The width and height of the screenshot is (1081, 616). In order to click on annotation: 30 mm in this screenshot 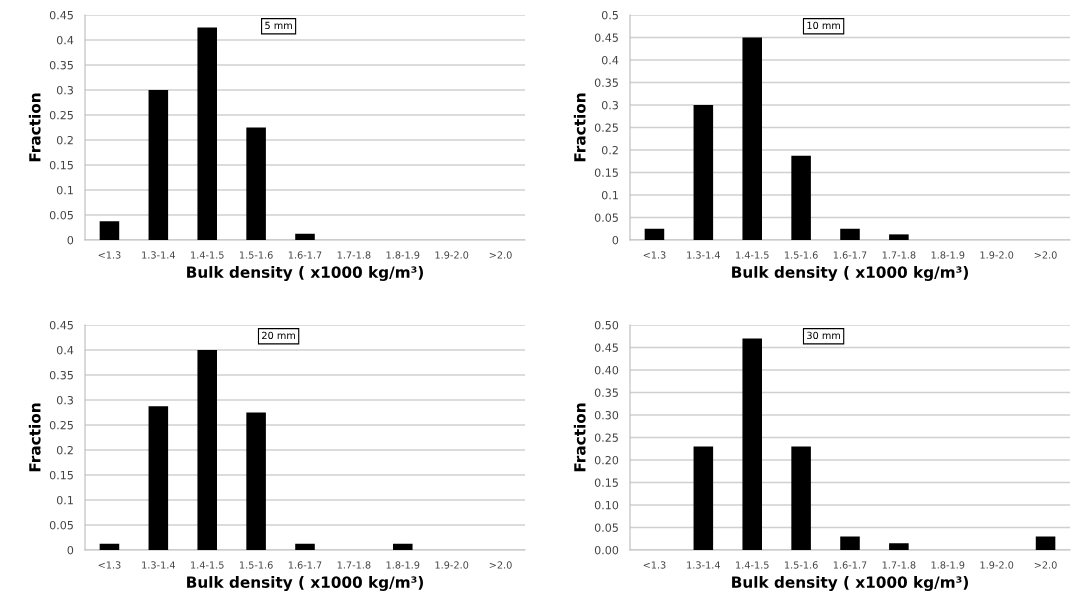, I will do `click(823, 335)`.